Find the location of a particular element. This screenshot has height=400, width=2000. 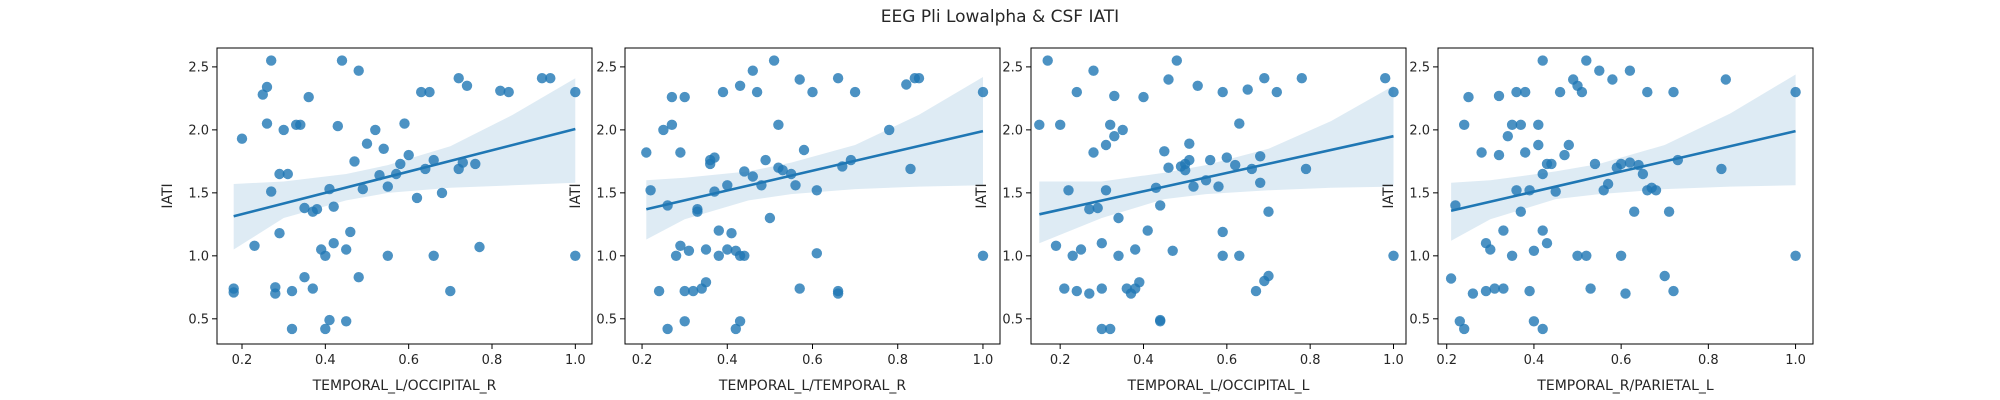

y-tick-label: 2.5 is located at coordinates (1012, 67).